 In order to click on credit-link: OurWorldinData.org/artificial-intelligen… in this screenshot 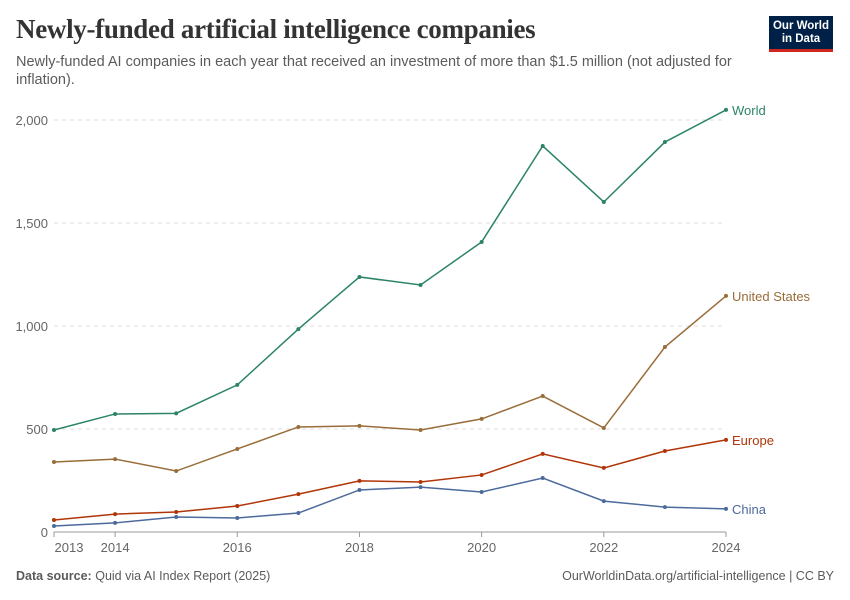, I will do `click(698, 576)`.